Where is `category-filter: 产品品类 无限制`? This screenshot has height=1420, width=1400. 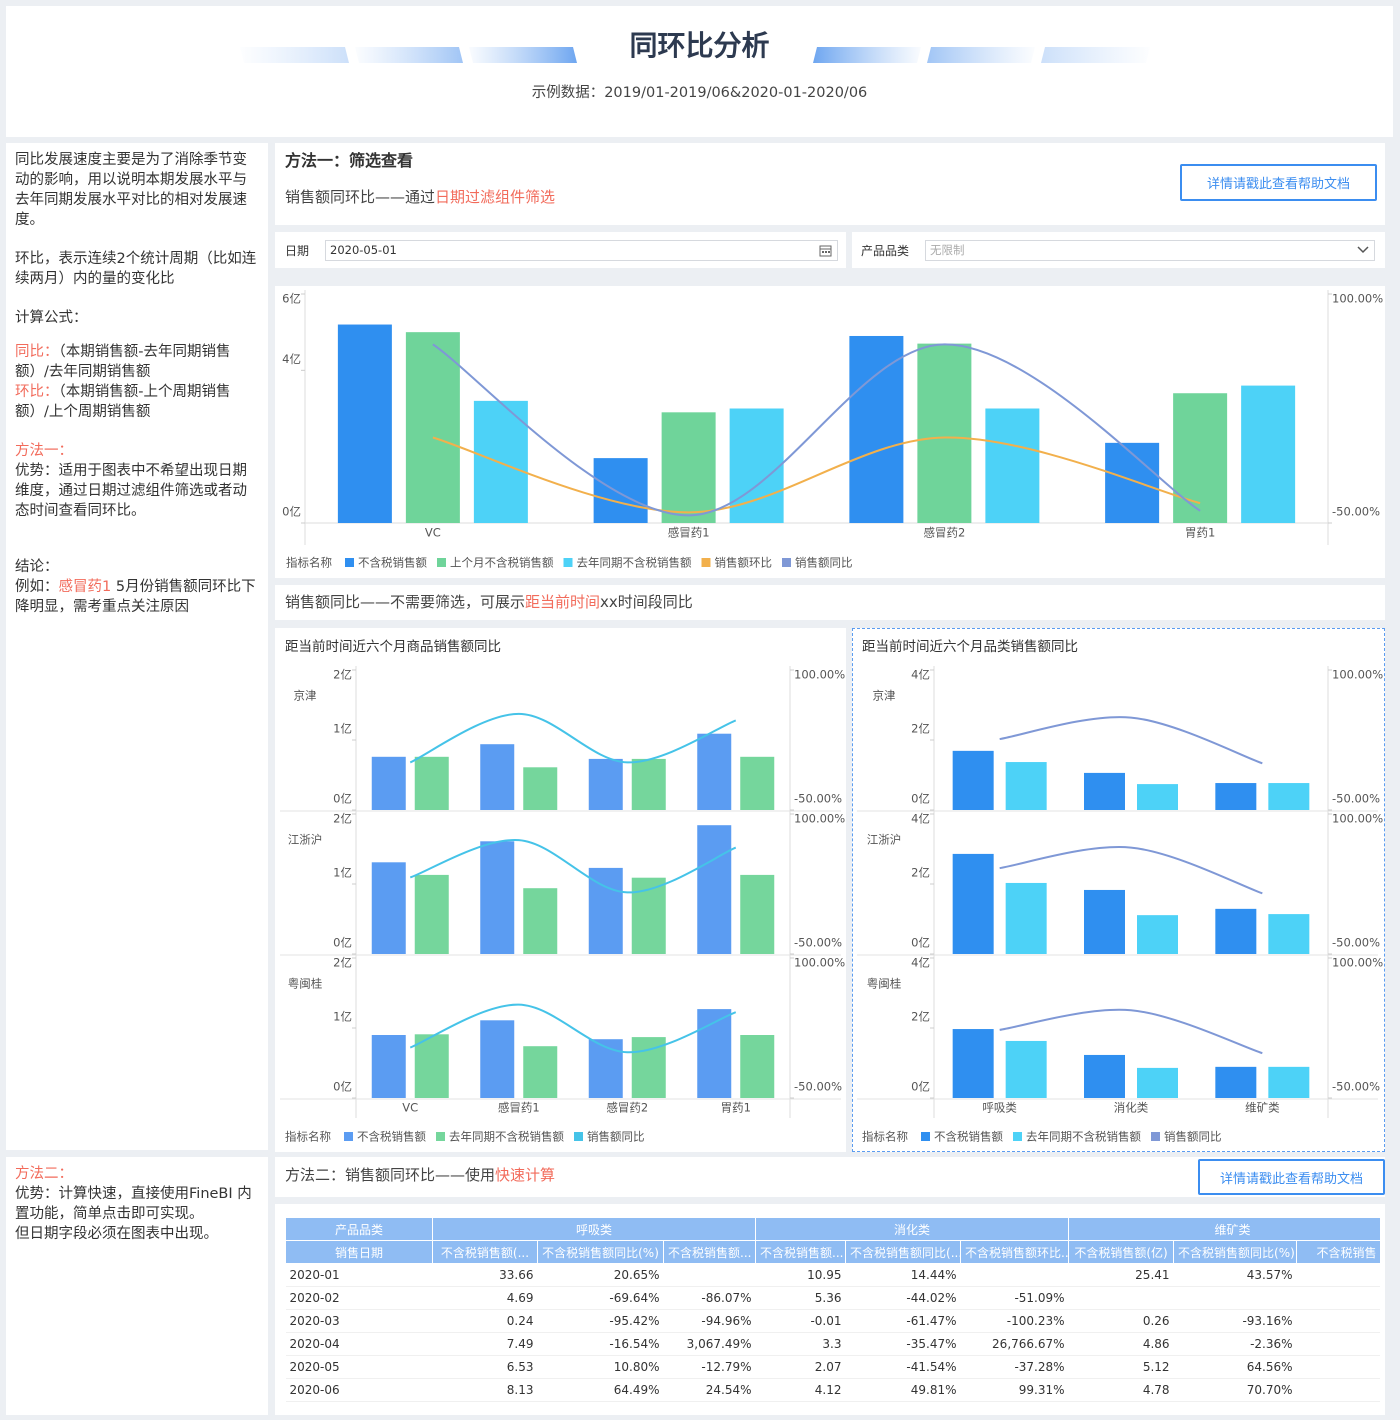 category-filter: 产品品类 无限制 is located at coordinates (1118, 250).